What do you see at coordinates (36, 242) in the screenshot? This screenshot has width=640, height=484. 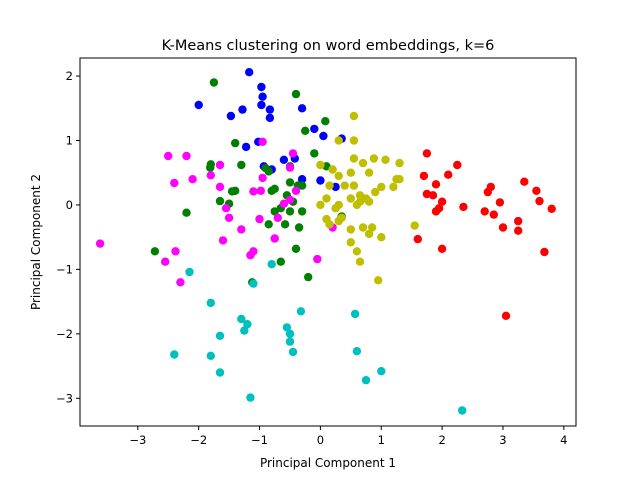 I see `y-axis-label: Principal Component 2` at bounding box center [36, 242].